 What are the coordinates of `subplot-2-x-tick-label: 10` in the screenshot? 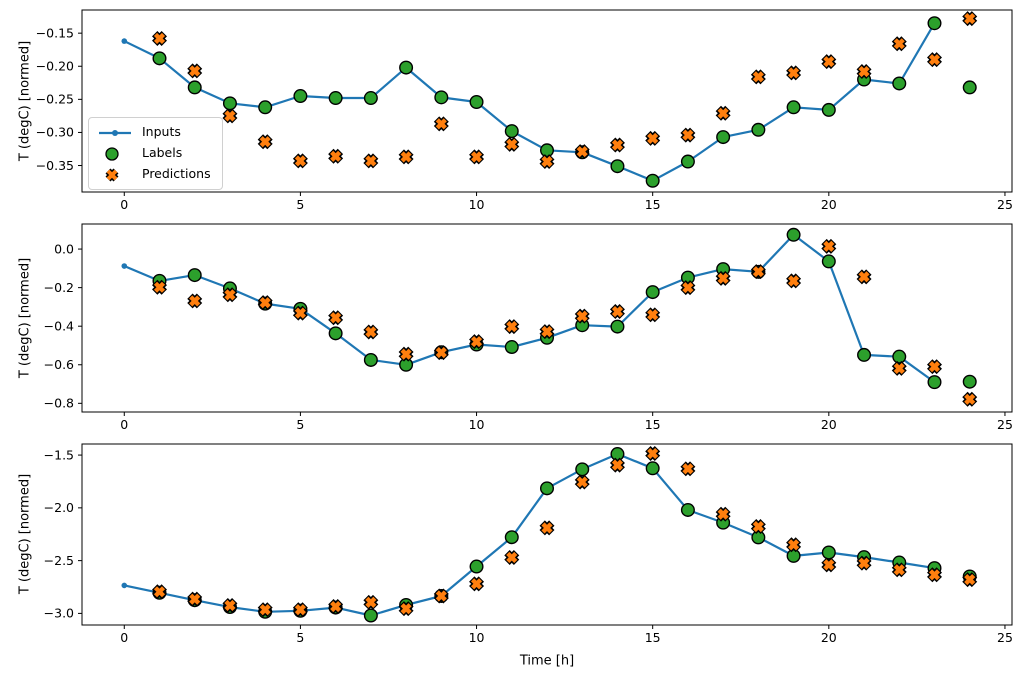 It's located at (477, 424).